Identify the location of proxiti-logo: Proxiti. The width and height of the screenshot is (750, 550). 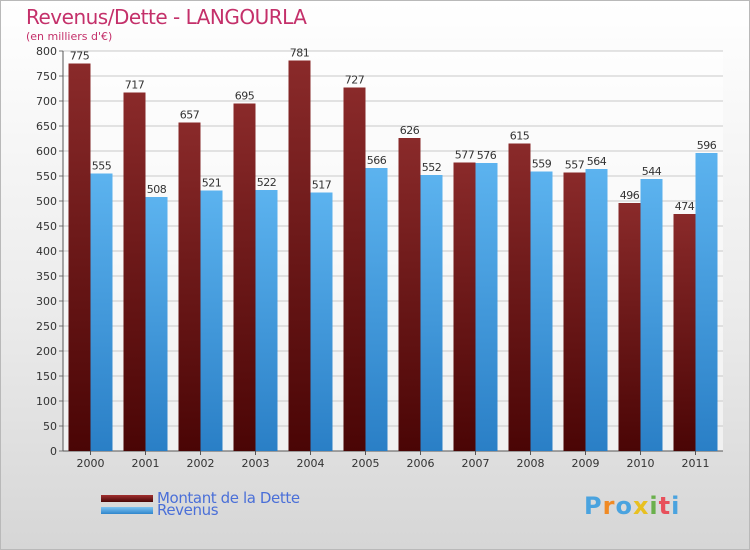
(632, 506).